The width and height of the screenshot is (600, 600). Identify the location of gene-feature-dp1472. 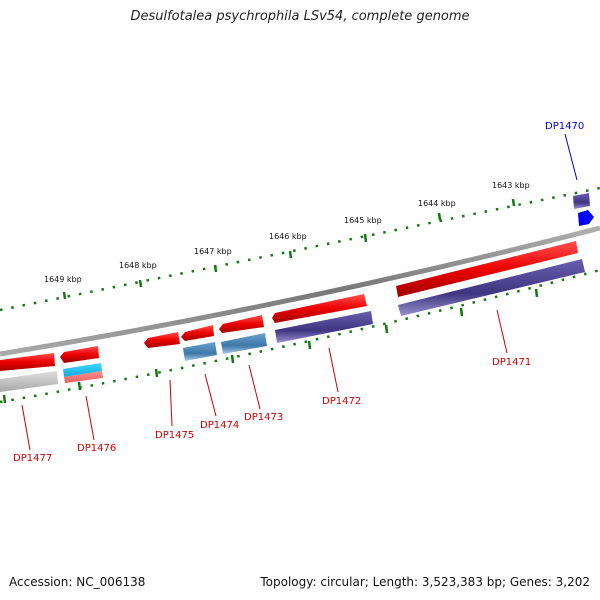
(319, 308).